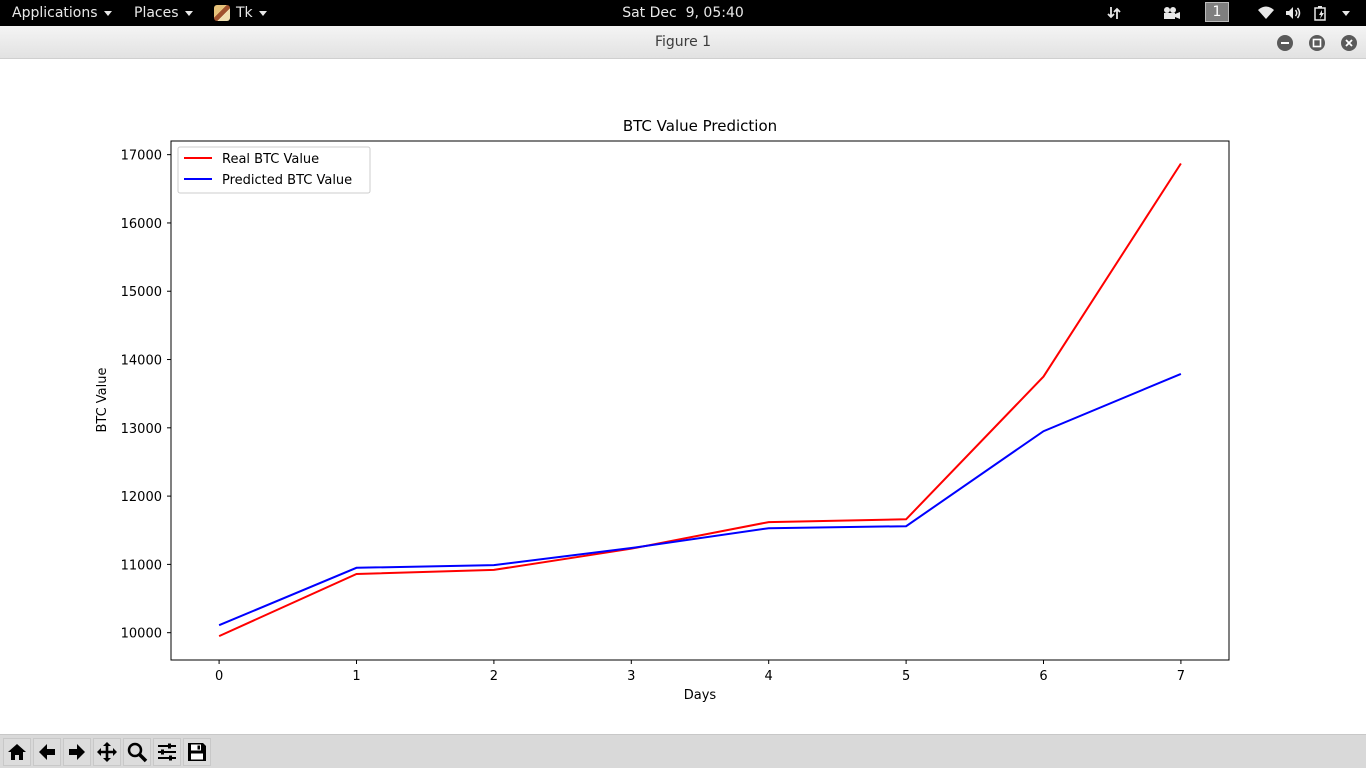 The height and width of the screenshot is (768, 1366). Describe the element at coordinates (356, 676) in the screenshot. I see `x-tick-label: 1` at that location.